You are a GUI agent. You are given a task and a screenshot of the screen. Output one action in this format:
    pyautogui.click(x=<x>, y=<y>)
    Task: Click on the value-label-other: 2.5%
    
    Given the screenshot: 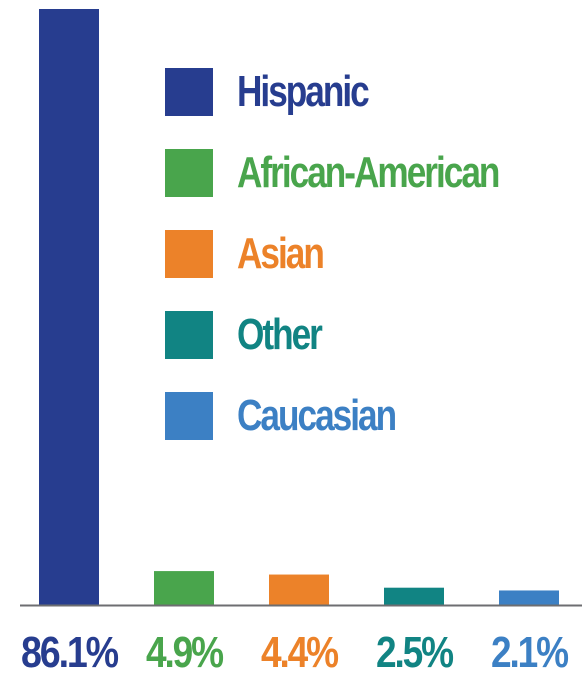 What is the action you would take?
    pyautogui.click(x=414, y=651)
    